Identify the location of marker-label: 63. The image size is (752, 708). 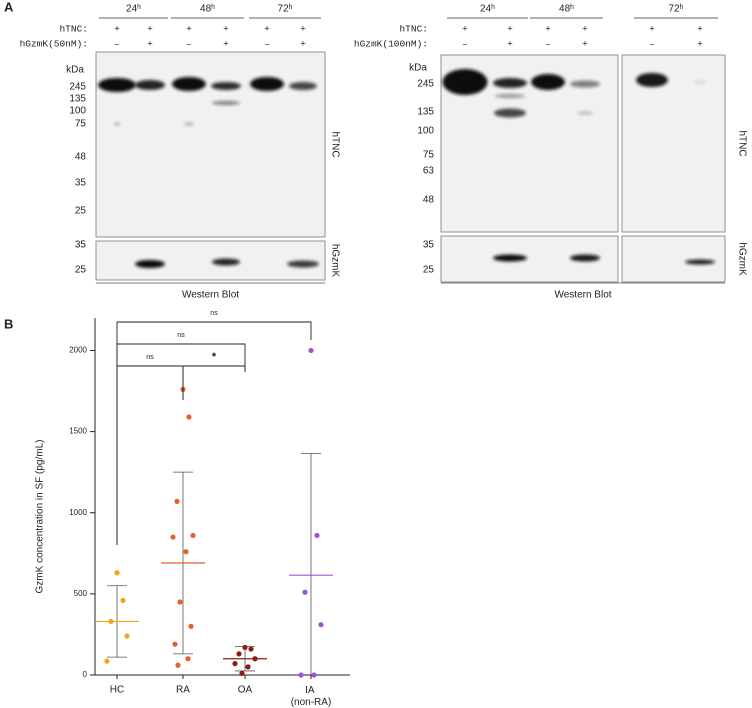
(429, 171).